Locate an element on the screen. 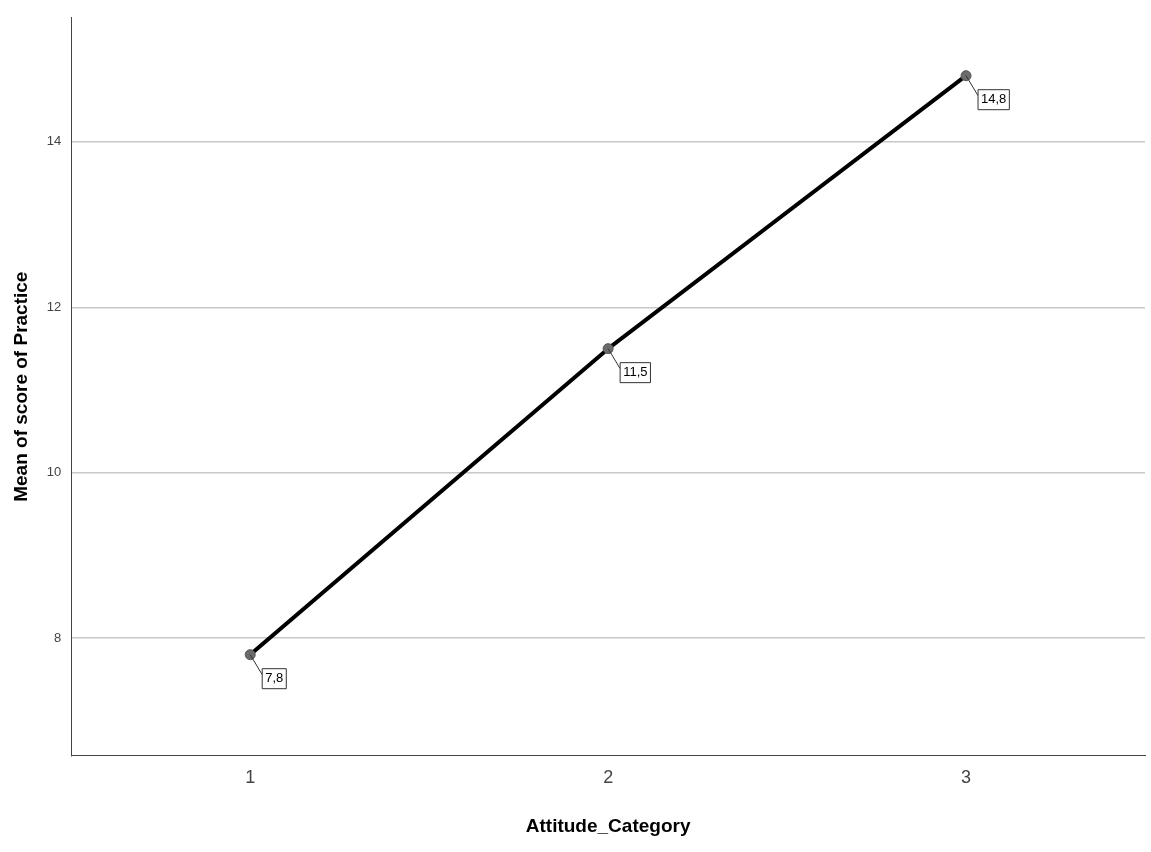 This screenshot has width=1151, height=852. y-axis-title: Mean of score of Practice is located at coordinates (20, 386).